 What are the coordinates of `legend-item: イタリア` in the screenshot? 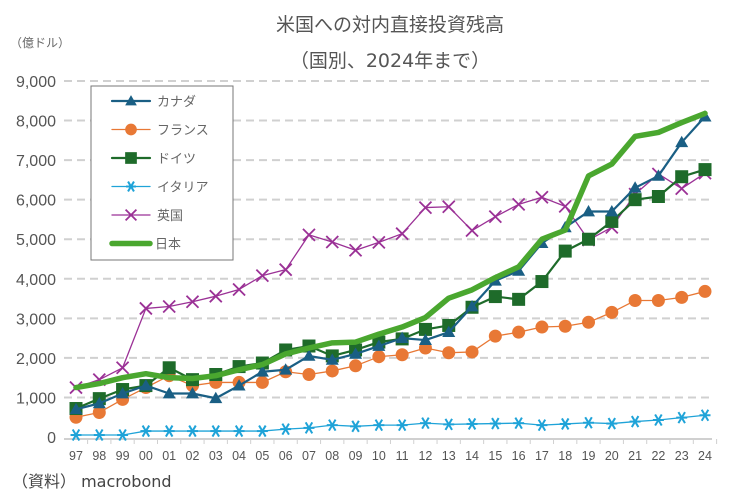 It's located at (159, 188).